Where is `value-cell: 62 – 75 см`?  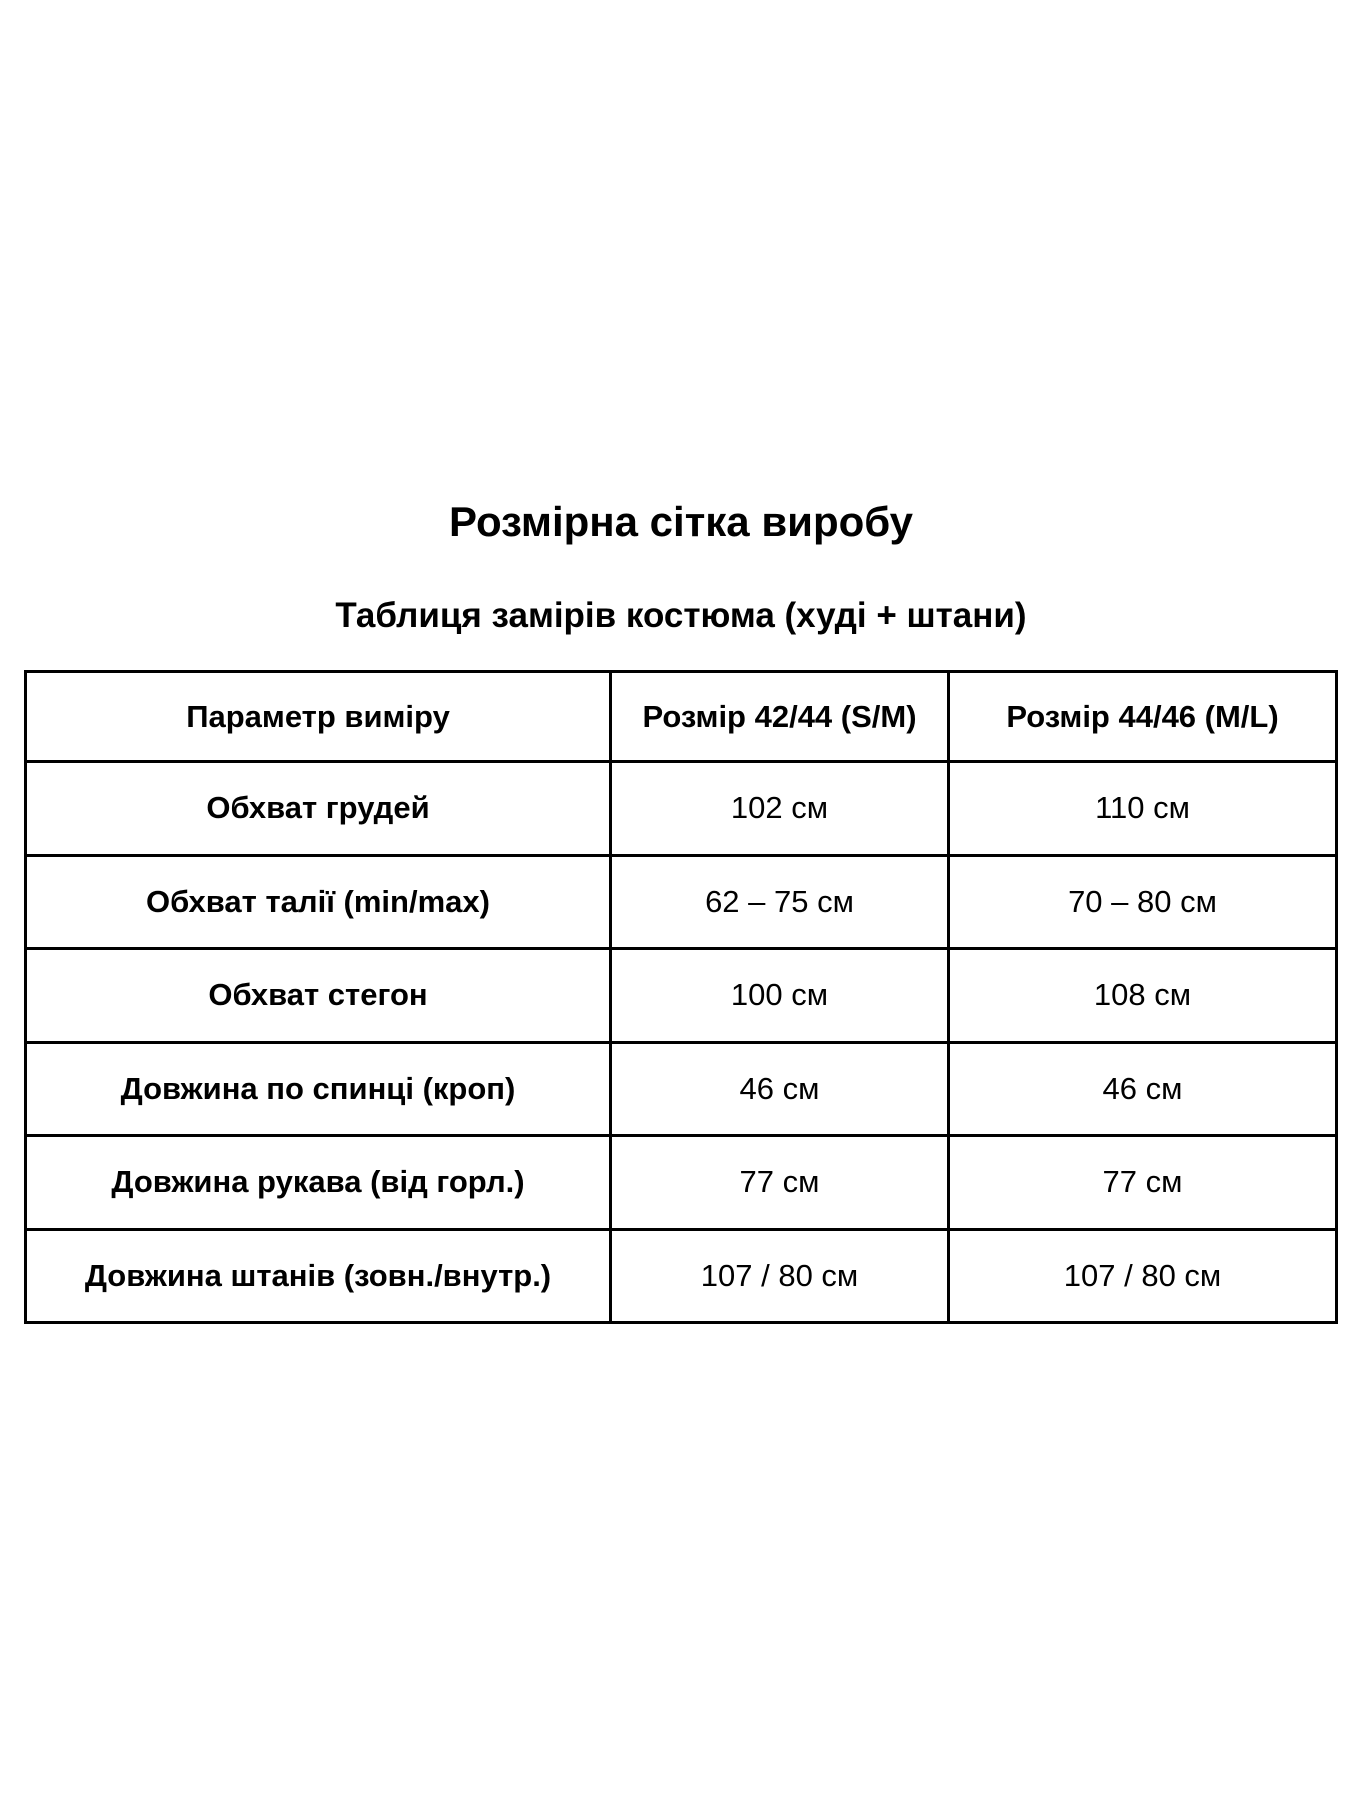
value-cell: 62 – 75 см is located at coordinates (779, 901).